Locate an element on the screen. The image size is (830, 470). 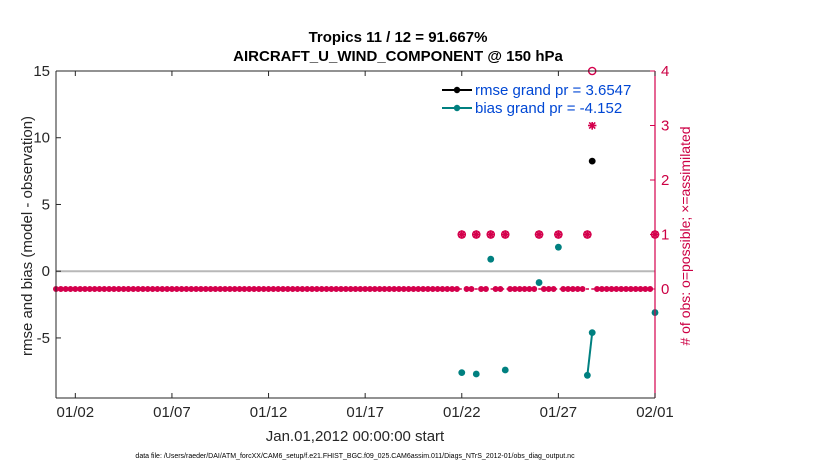
y-tick-label: 10 is located at coordinates (41, 138).